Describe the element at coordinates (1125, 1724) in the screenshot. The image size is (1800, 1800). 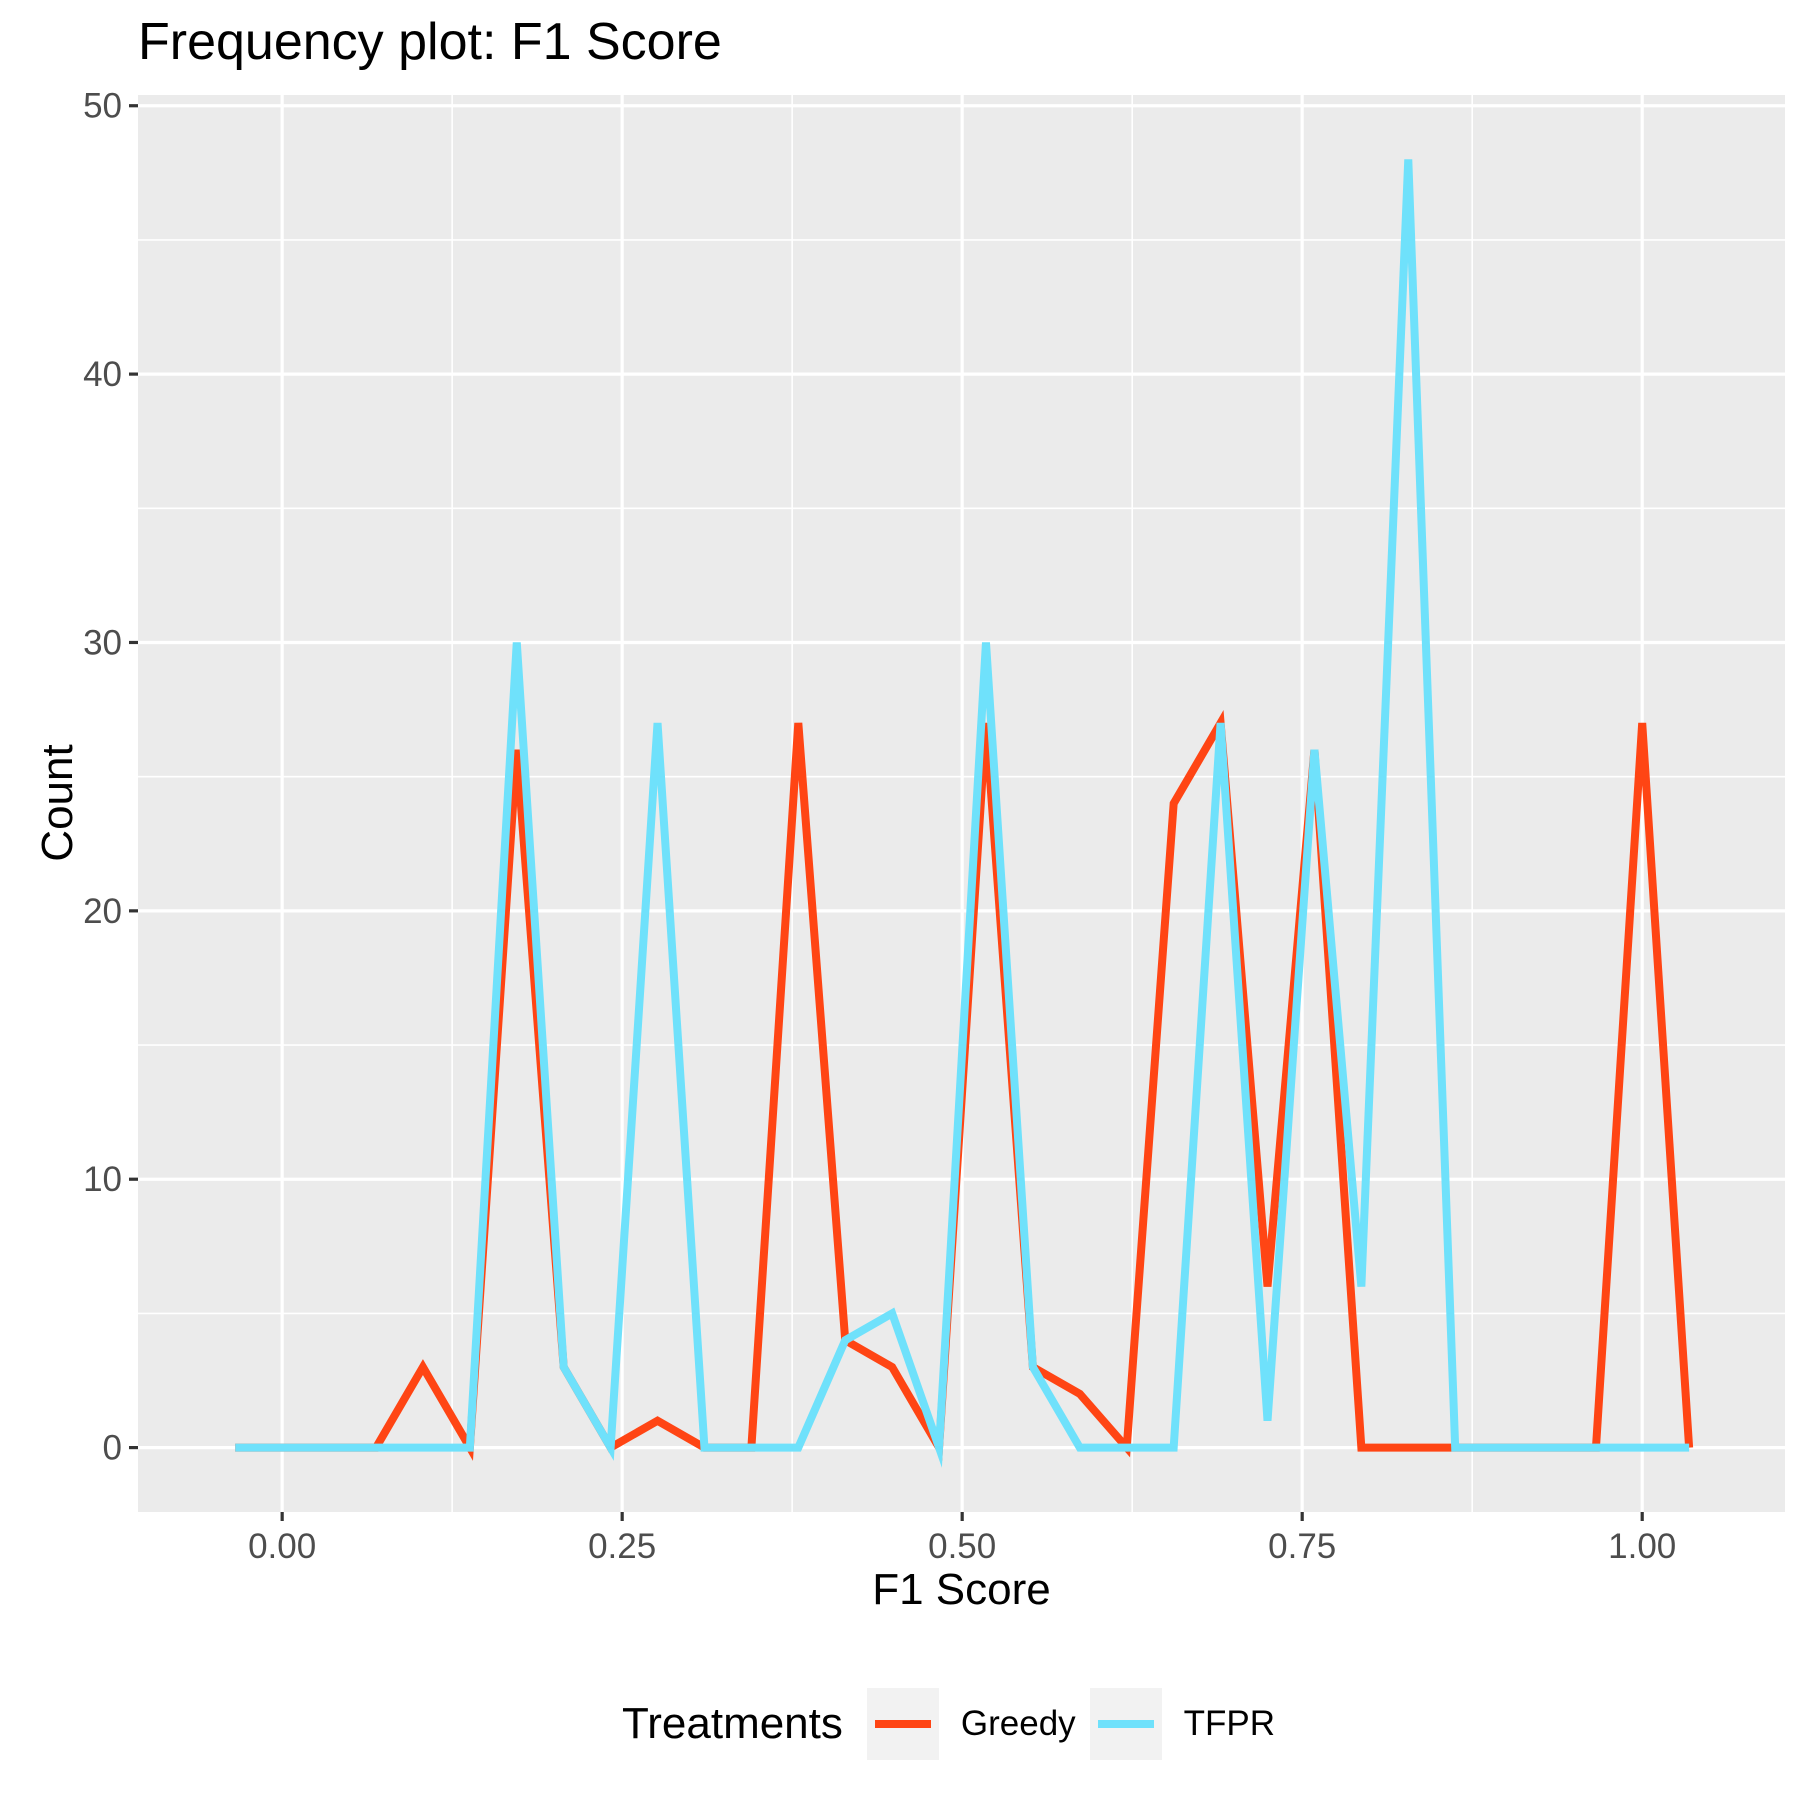
I see `legend-key-tfpr` at that location.